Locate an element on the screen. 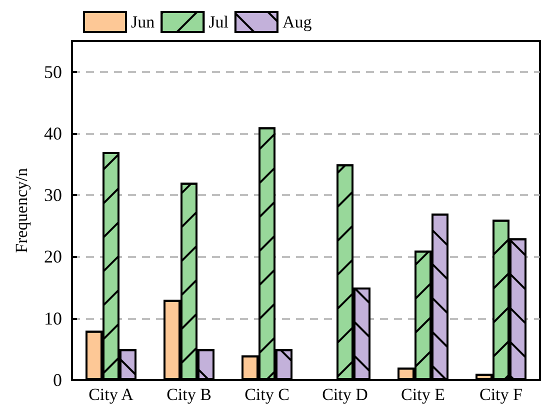  x-tick-label: City E is located at coordinates (423, 394).